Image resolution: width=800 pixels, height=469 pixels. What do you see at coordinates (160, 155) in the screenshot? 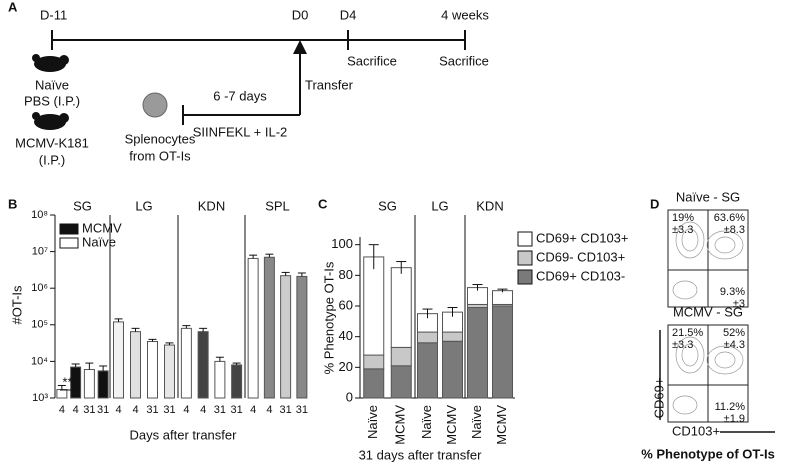
I see `cells-label: from OT-Is` at bounding box center [160, 155].